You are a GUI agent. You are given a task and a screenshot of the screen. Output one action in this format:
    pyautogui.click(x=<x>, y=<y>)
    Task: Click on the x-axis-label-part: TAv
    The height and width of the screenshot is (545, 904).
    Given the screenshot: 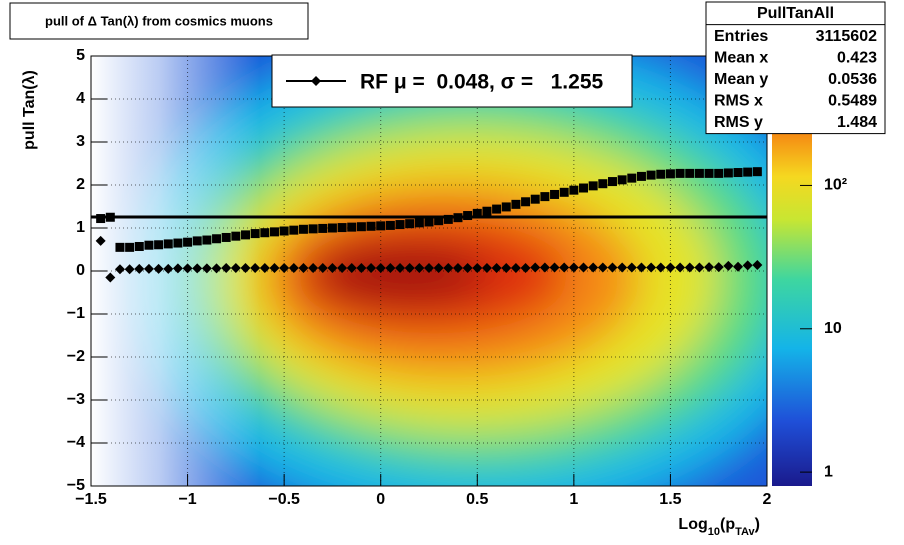 What is the action you would take?
    pyautogui.click(x=745, y=532)
    